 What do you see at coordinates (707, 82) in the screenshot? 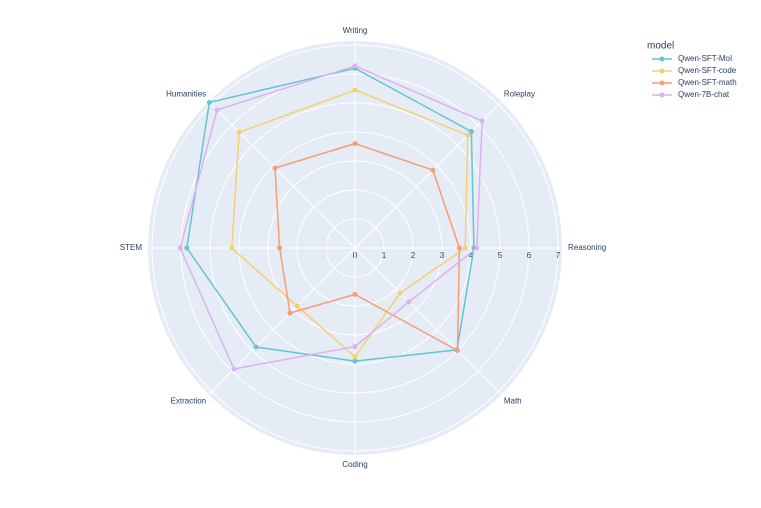
I see `legend-label: Qwen-SFT-math` at bounding box center [707, 82].